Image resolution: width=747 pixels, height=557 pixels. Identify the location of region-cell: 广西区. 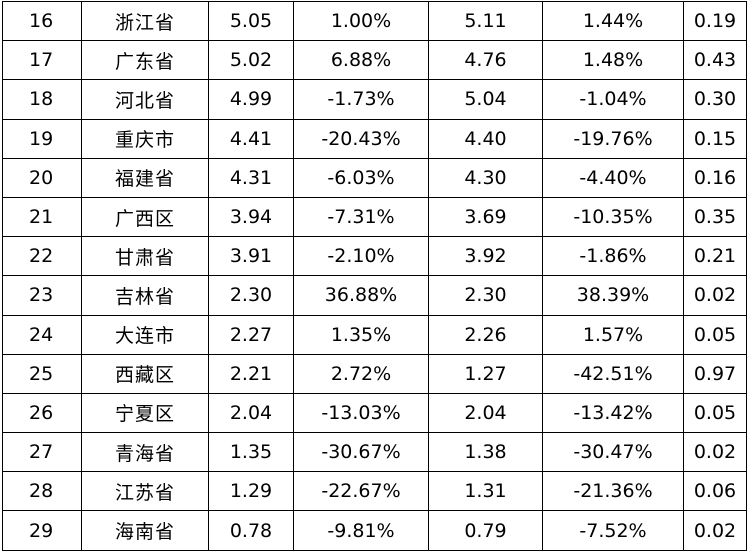
(145, 217).